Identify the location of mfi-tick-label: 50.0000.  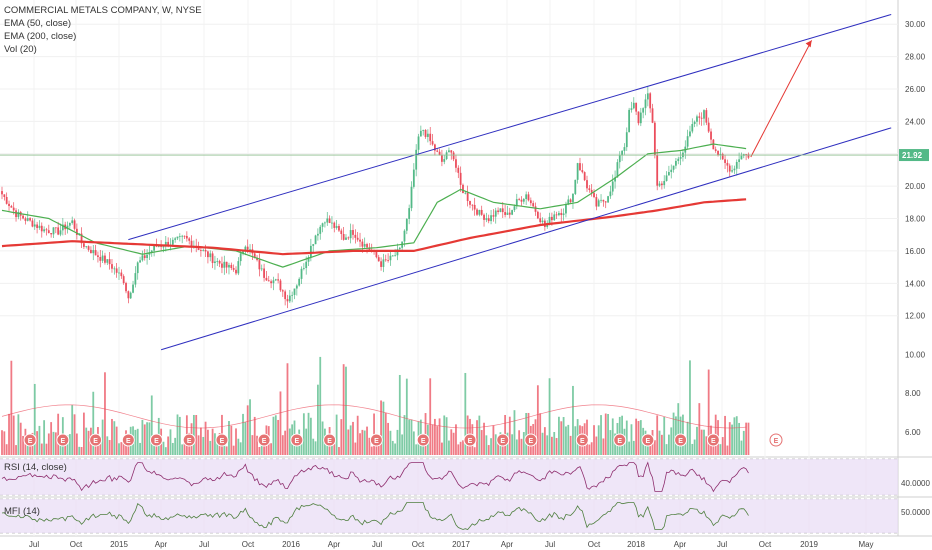
(915, 512).